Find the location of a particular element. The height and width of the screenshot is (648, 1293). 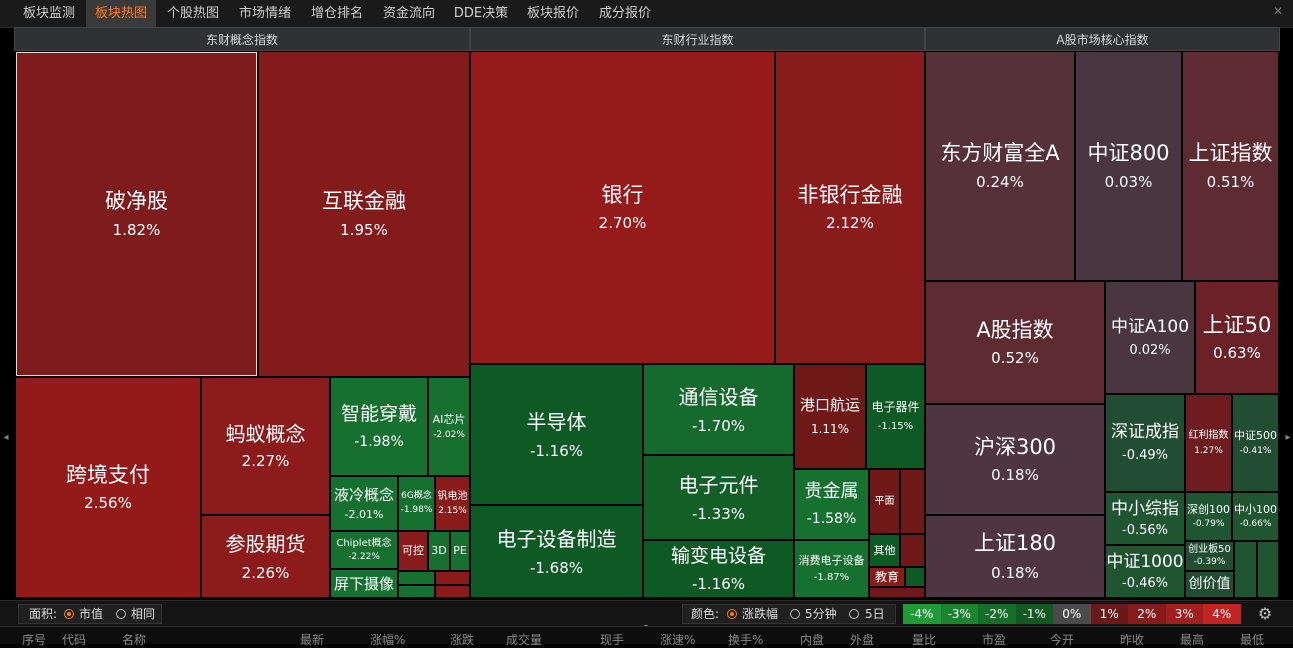

heatmap-cell: 屏下摄像 is located at coordinates (364, 583).